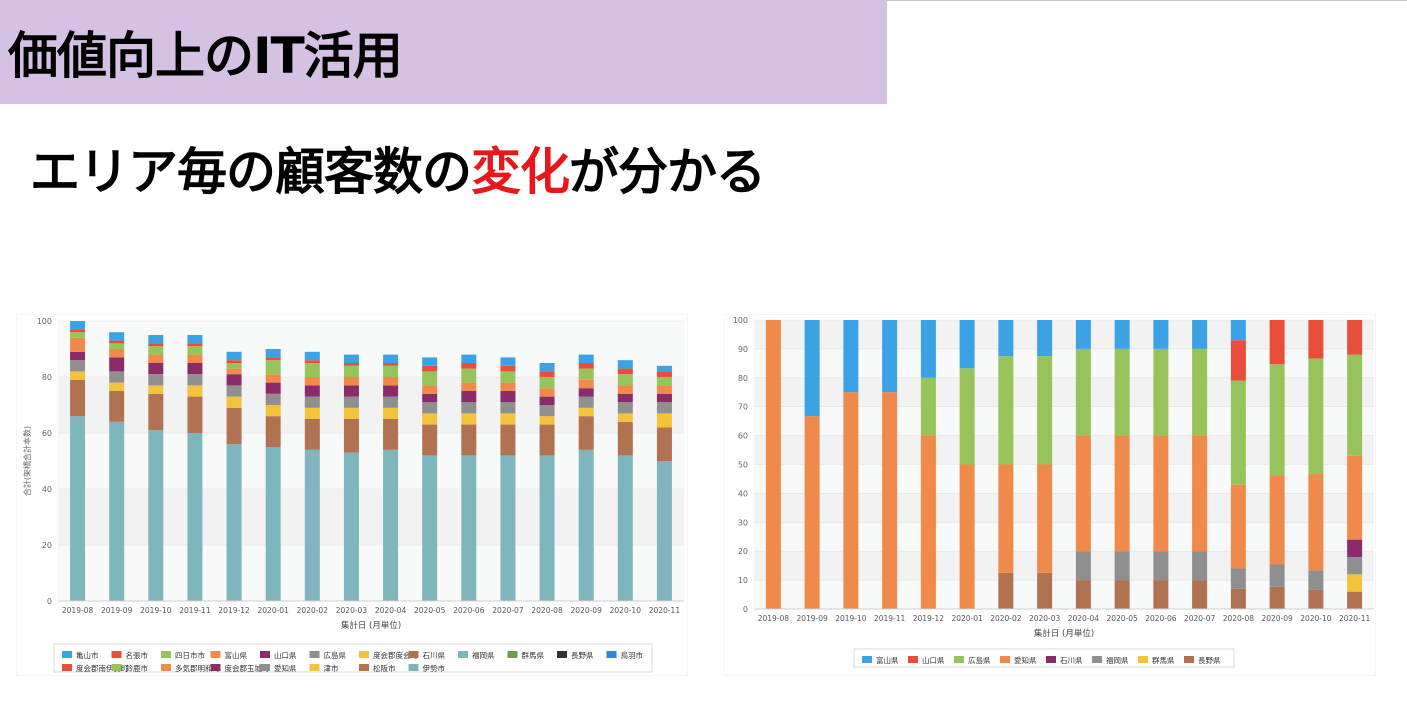 The image size is (1407, 710). I want to click on city-chart-x-tick-label: 2019-10, so click(156, 610).